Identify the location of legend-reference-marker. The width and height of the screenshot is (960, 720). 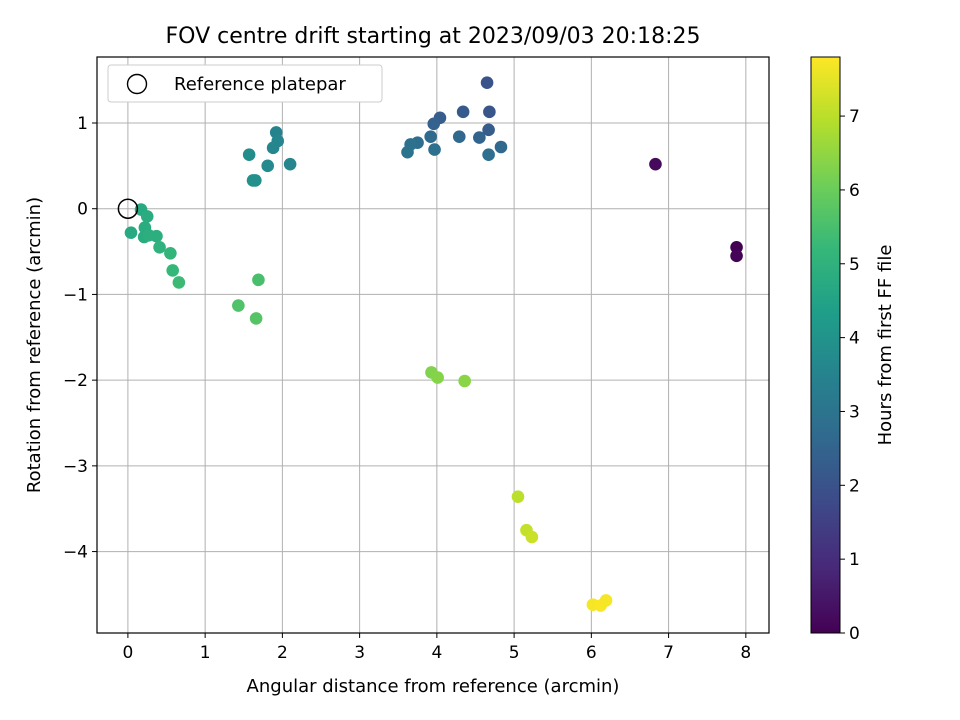
(137, 84).